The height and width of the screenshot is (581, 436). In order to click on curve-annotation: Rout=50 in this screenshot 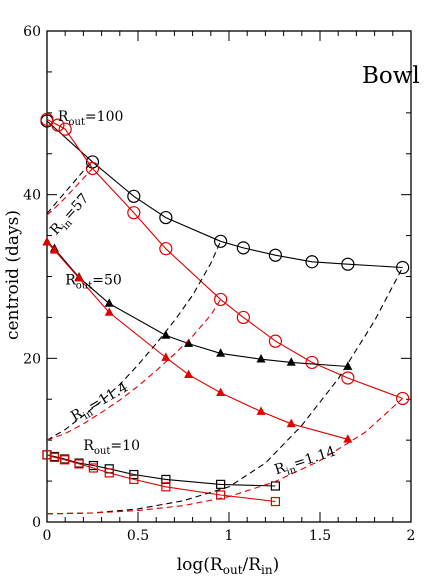, I will do `click(93, 282)`.